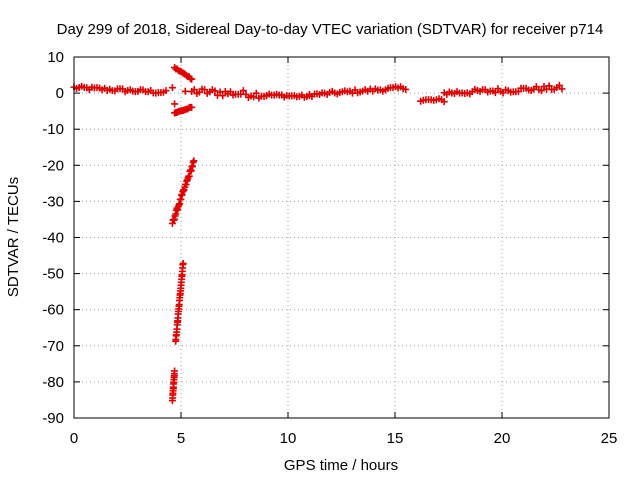  I want to click on y-tick-label: -20, so click(53, 165).